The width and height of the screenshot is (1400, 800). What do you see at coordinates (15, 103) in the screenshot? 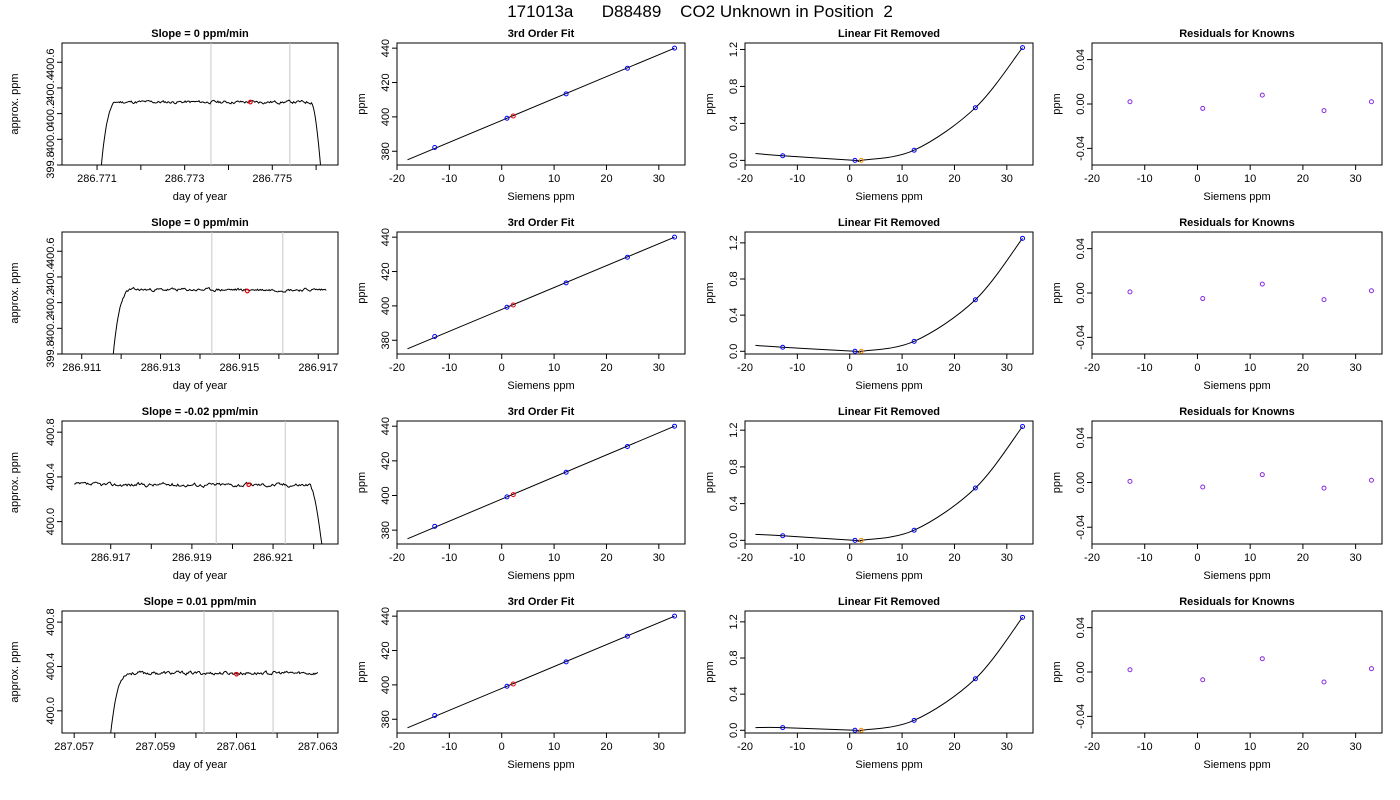
I see `y-axis-label: approx. ppm` at bounding box center [15, 103].